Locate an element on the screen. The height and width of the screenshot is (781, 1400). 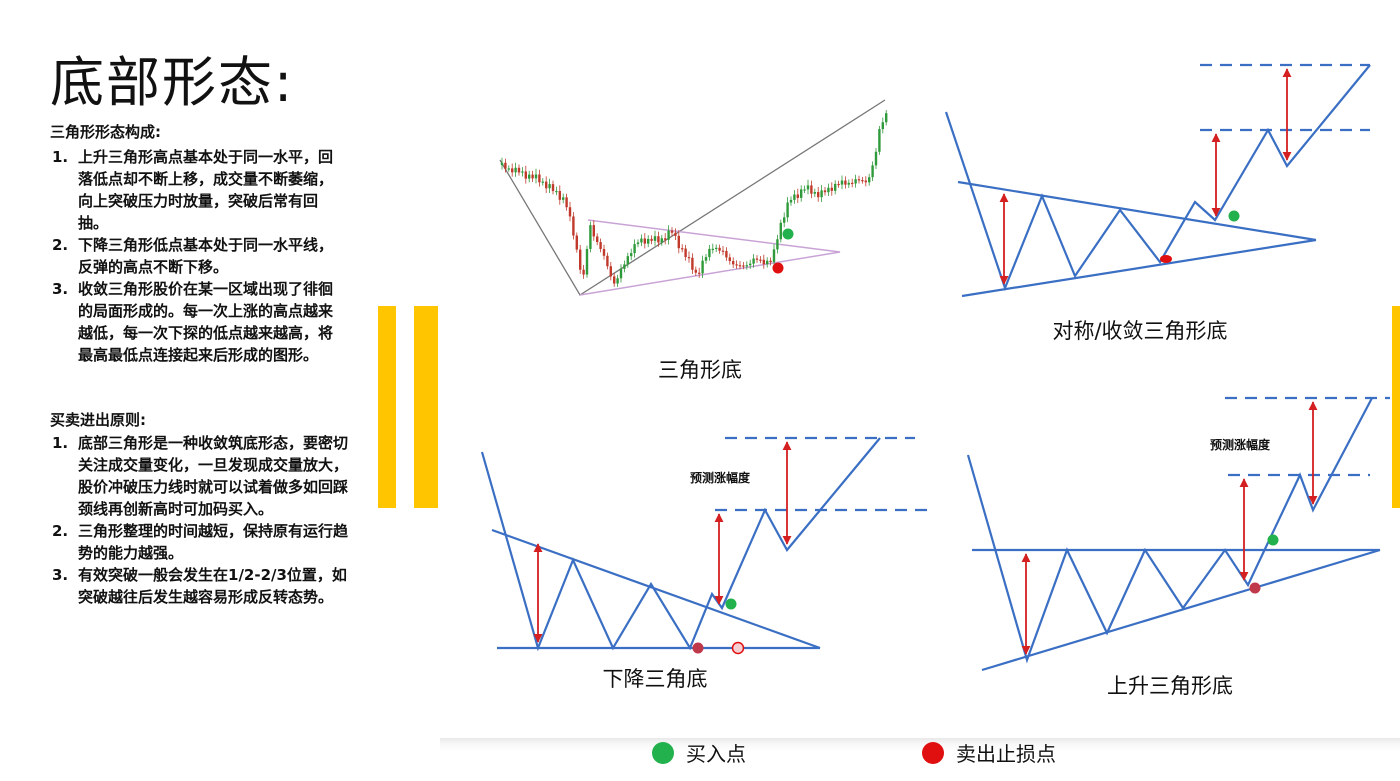
legend-stop: 卖出止损点 is located at coordinates (989, 752).